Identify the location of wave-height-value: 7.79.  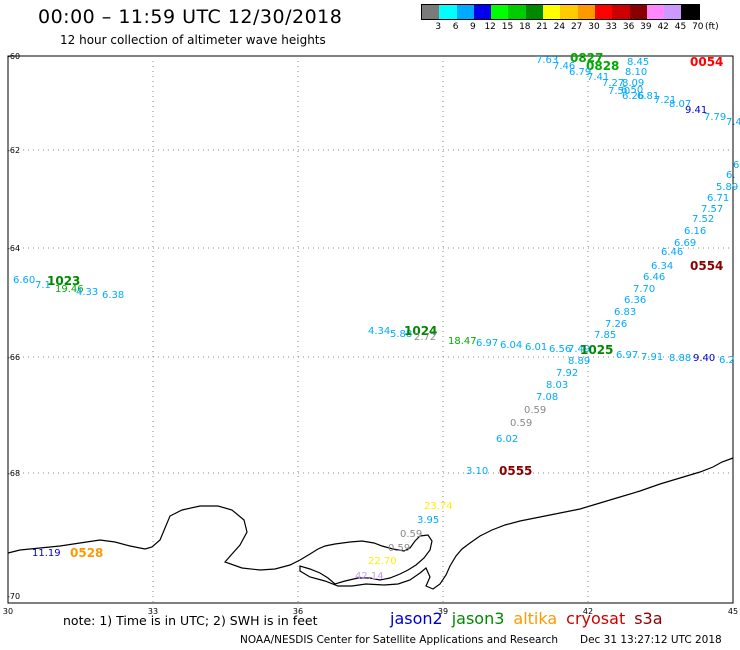
(715, 117).